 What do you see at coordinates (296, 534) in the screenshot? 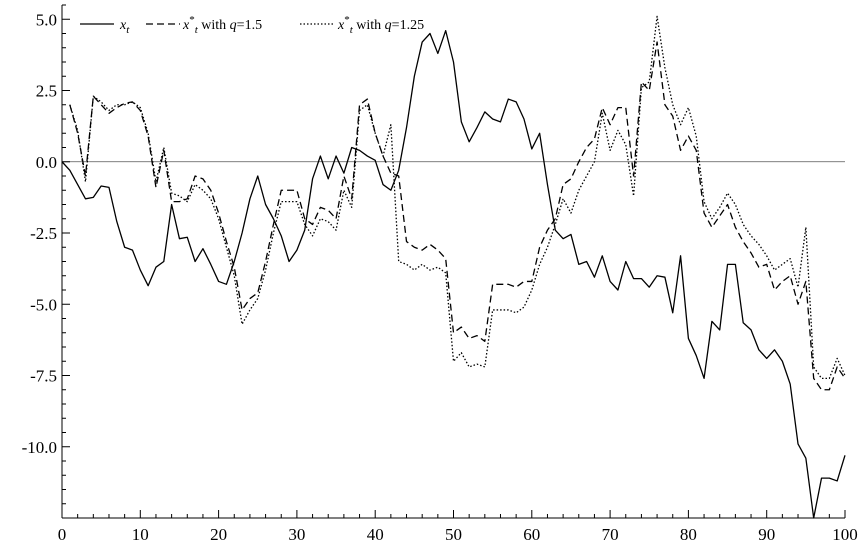
I see `x-tick-label: 30` at bounding box center [296, 534].